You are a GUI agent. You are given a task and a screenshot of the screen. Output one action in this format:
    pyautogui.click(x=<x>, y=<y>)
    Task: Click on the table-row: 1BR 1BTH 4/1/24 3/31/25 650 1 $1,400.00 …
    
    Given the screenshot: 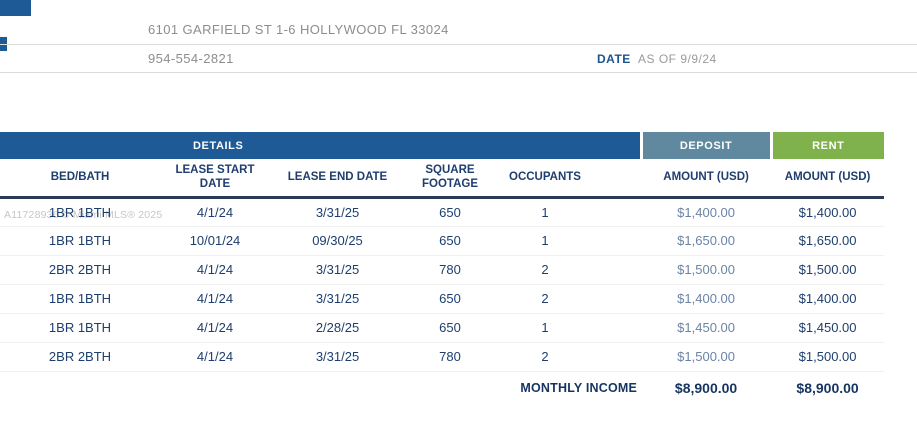 What is the action you would take?
    pyautogui.click(x=442, y=212)
    